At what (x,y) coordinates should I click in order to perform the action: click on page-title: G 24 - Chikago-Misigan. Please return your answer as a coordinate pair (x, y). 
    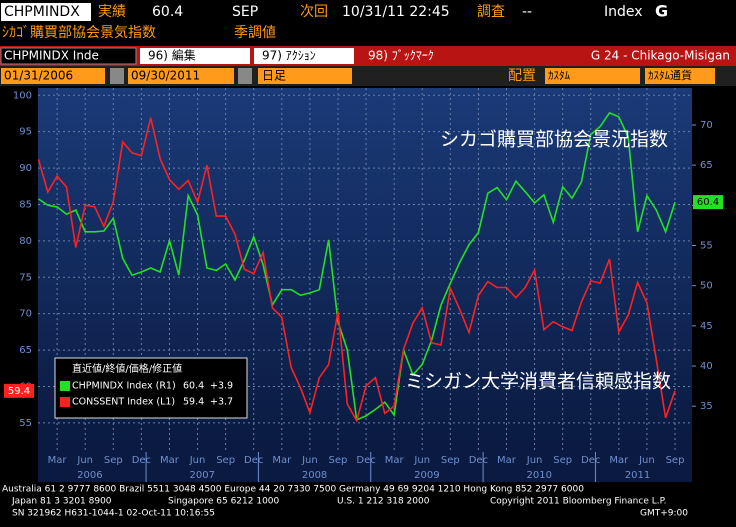
    Looking at the image, I should click on (660, 56).